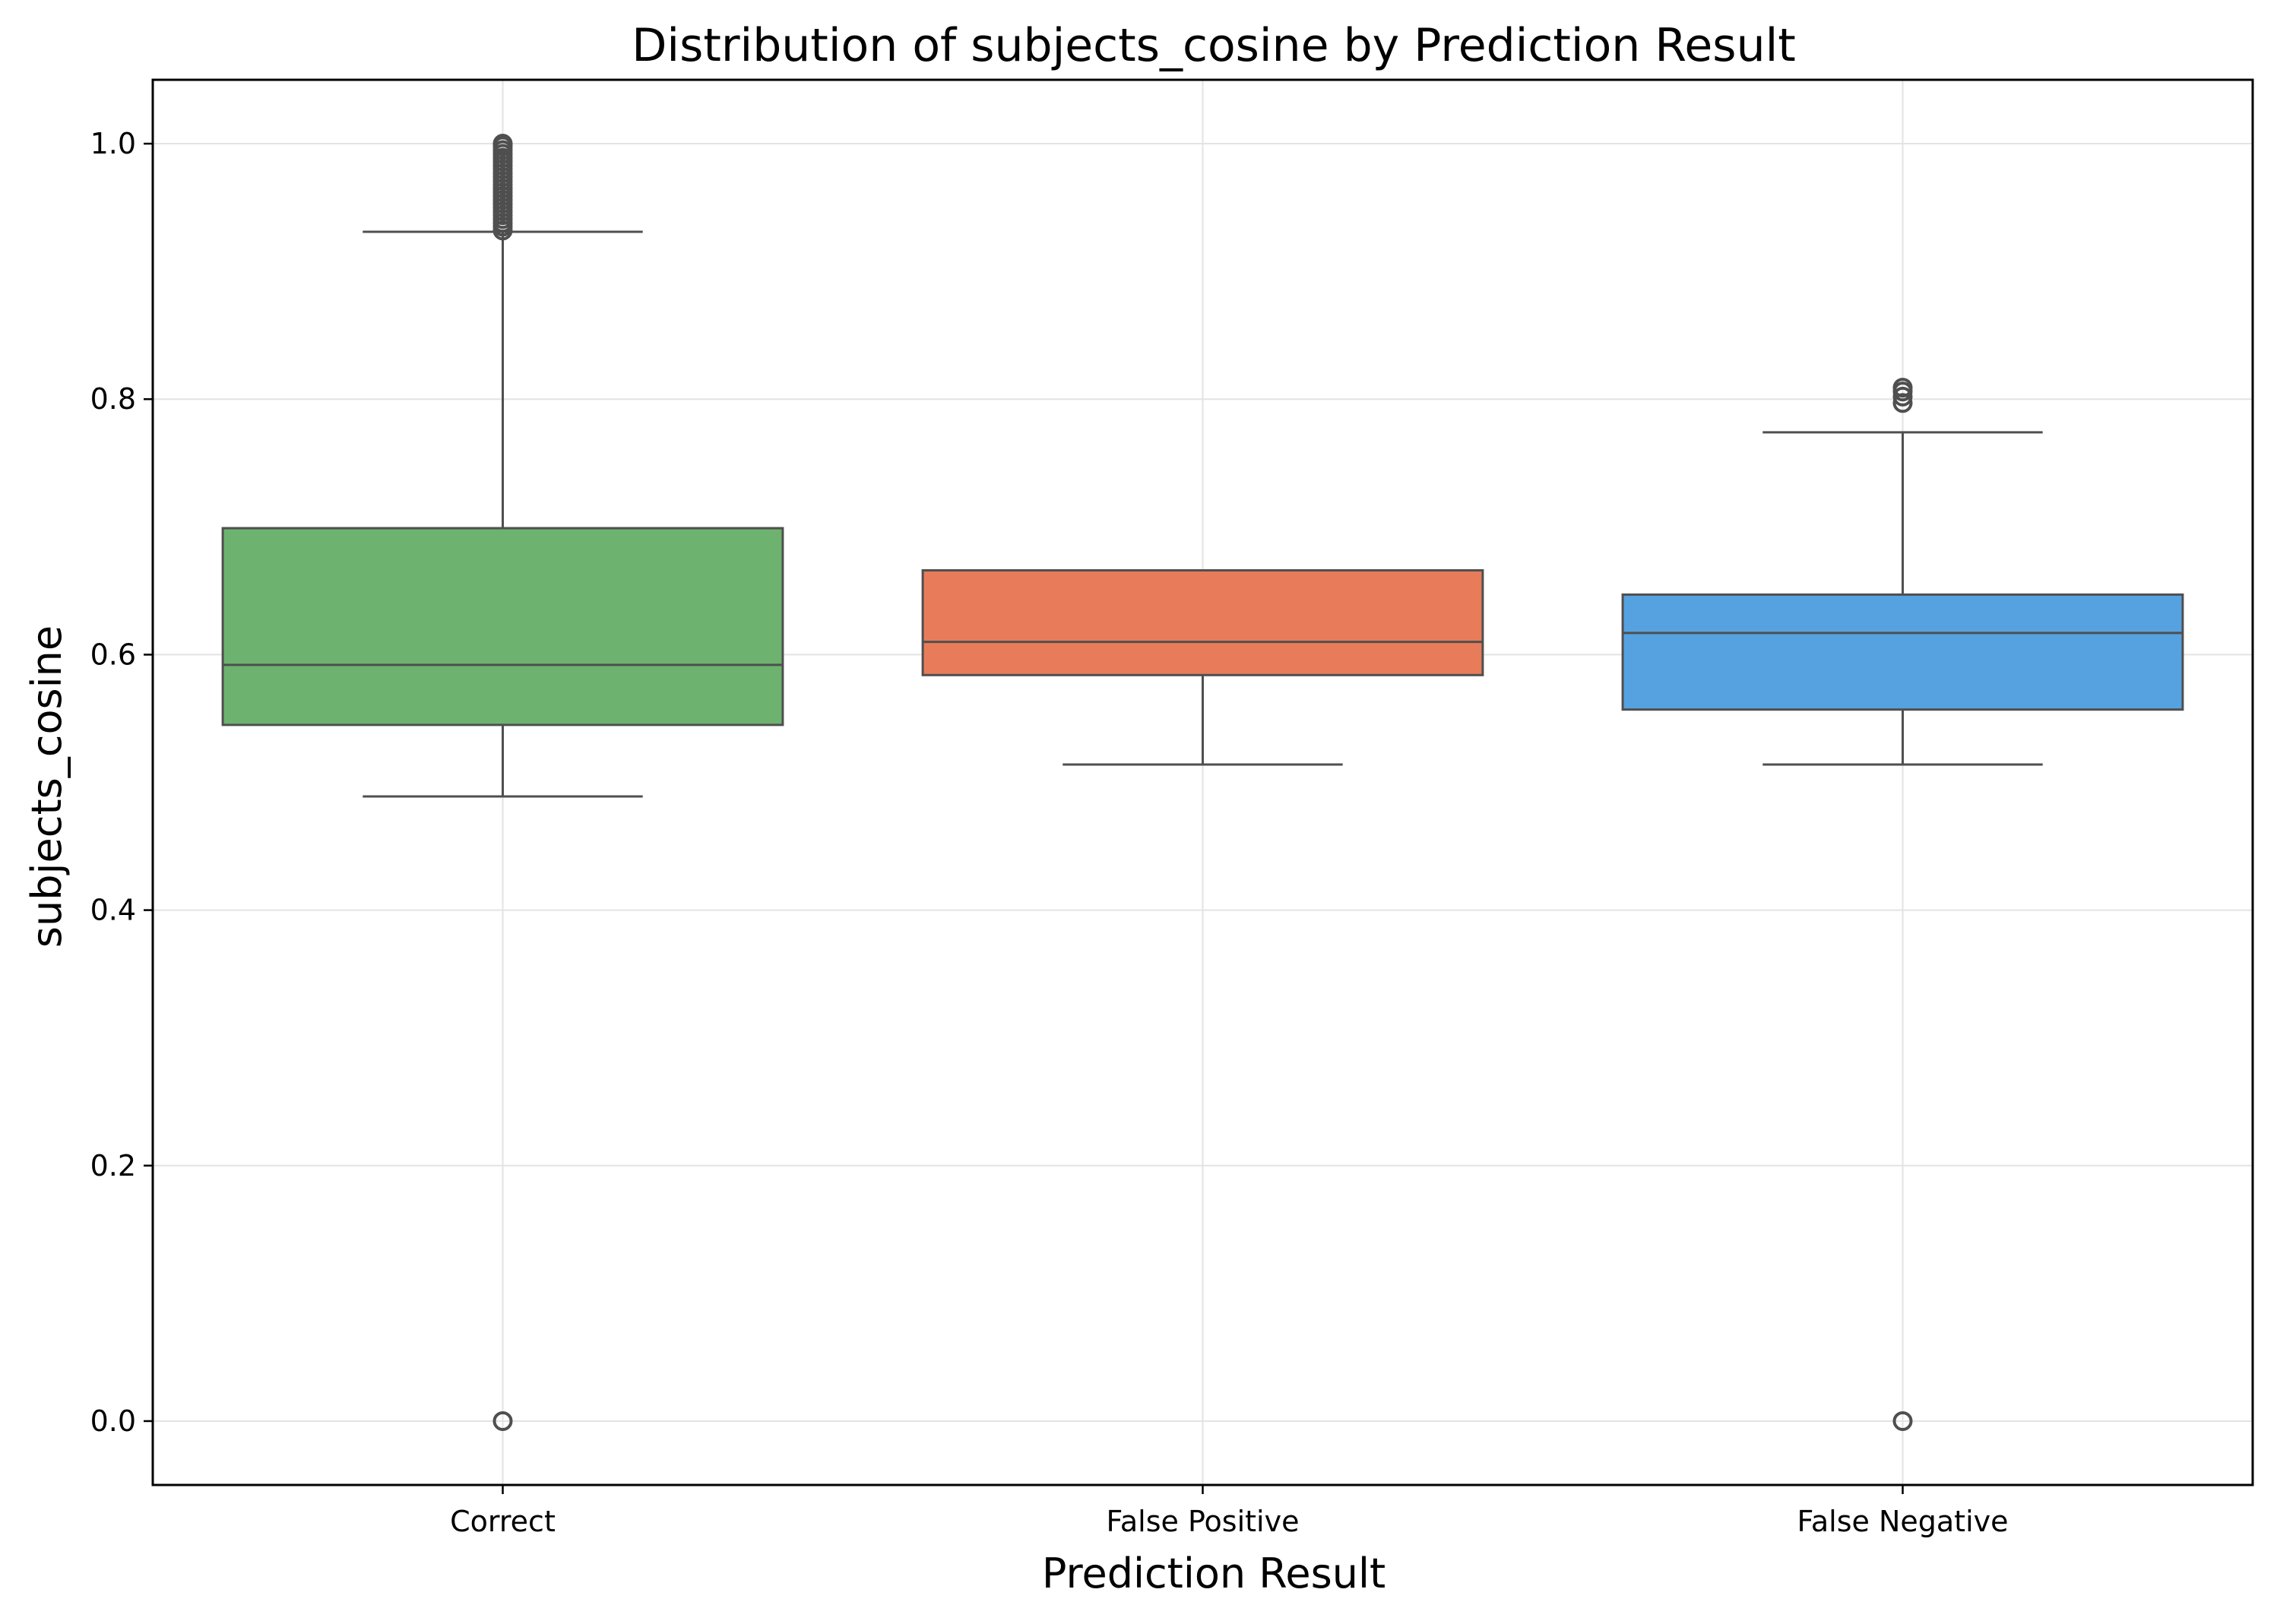 The height and width of the screenshot is (1621, 2296). What do you see at coordinates (113, 1421) in the screenshot?
I see `y-tick-label: 0.0` at bounding box center [113, 1421].